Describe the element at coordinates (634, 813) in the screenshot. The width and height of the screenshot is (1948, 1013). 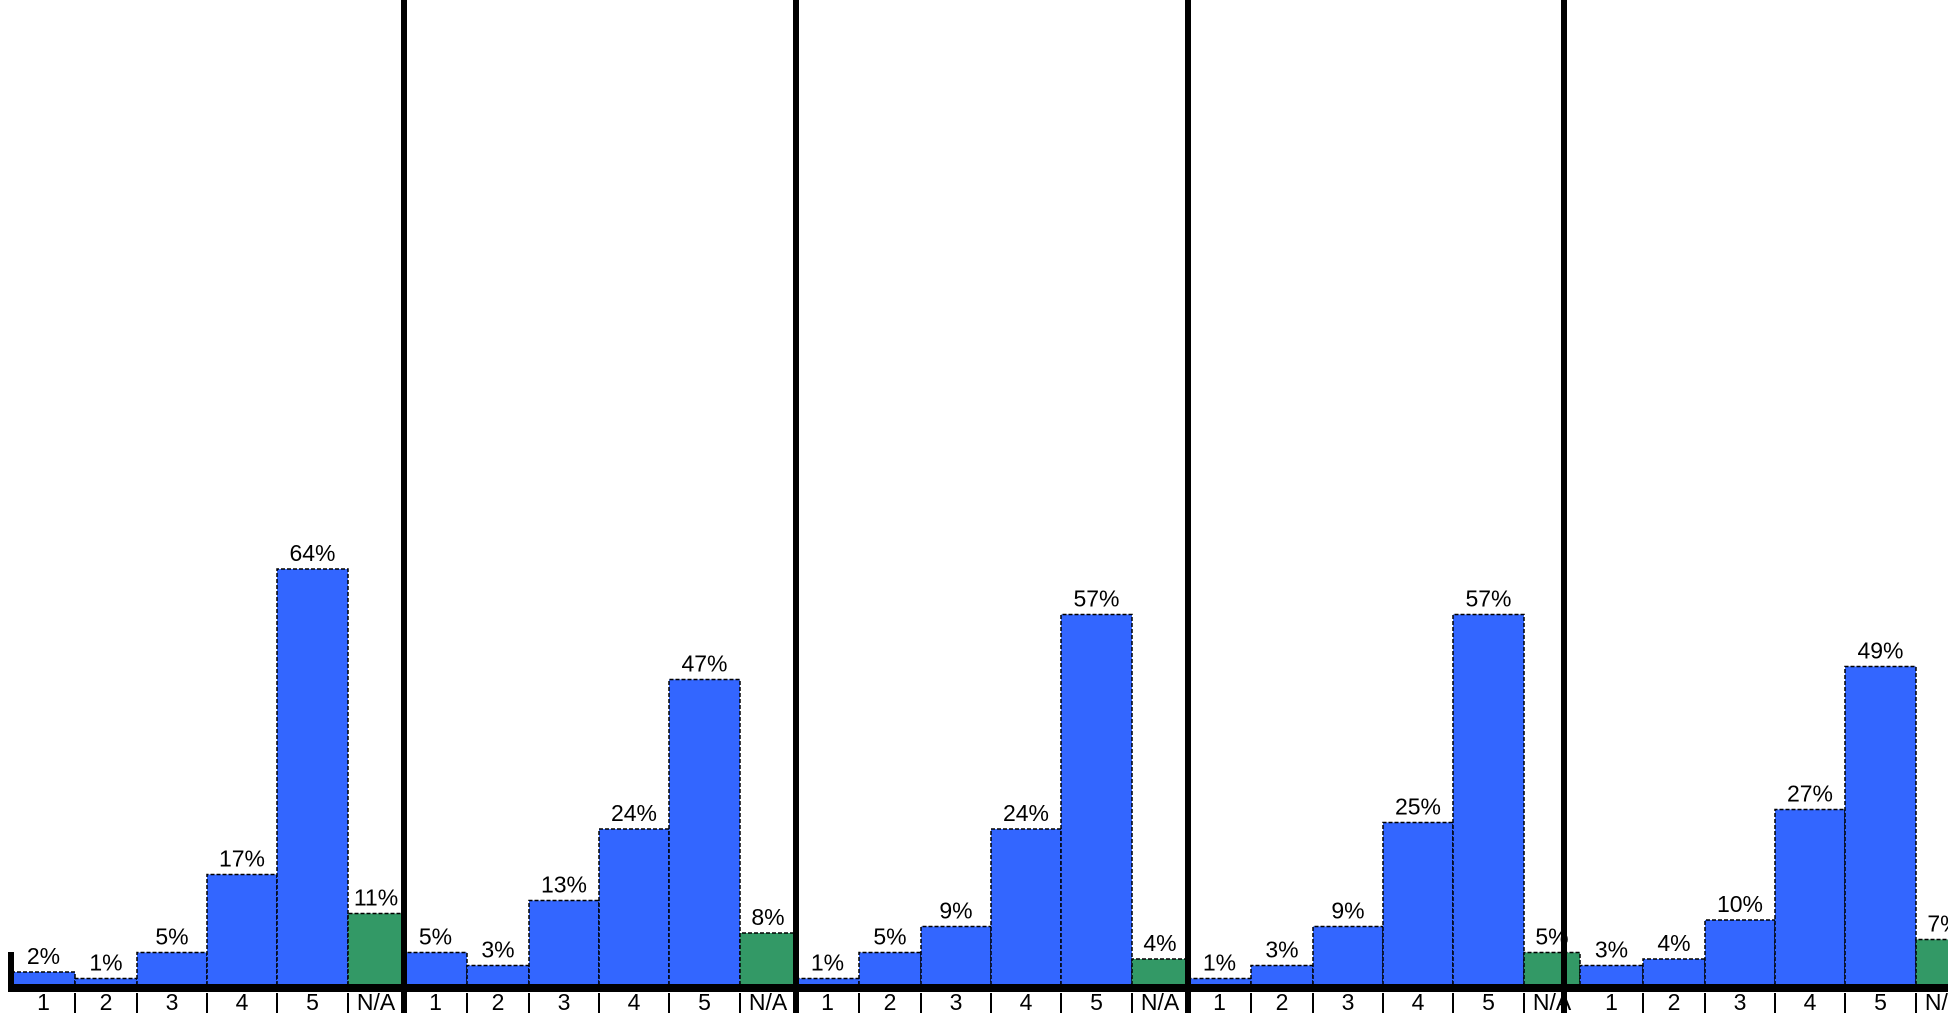
I see `data-label-g2-4: 24%` at that location.